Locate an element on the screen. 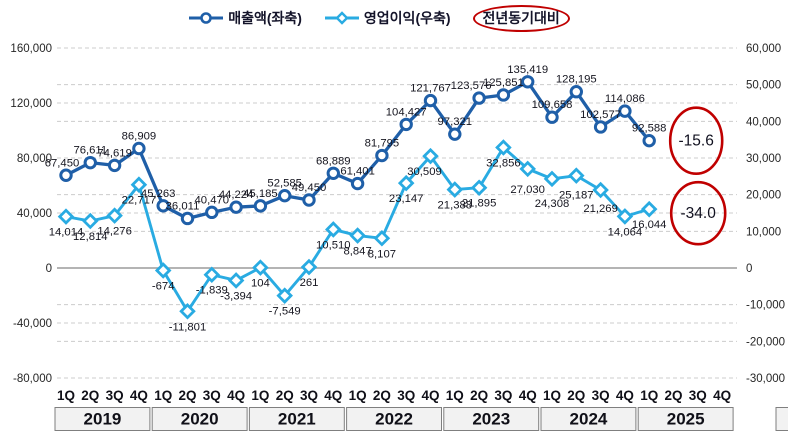 Image resolution: width=788 pixels, height=439 pixels. right-axis-tick-label: 30,000 is located at coordinates (763, 159).